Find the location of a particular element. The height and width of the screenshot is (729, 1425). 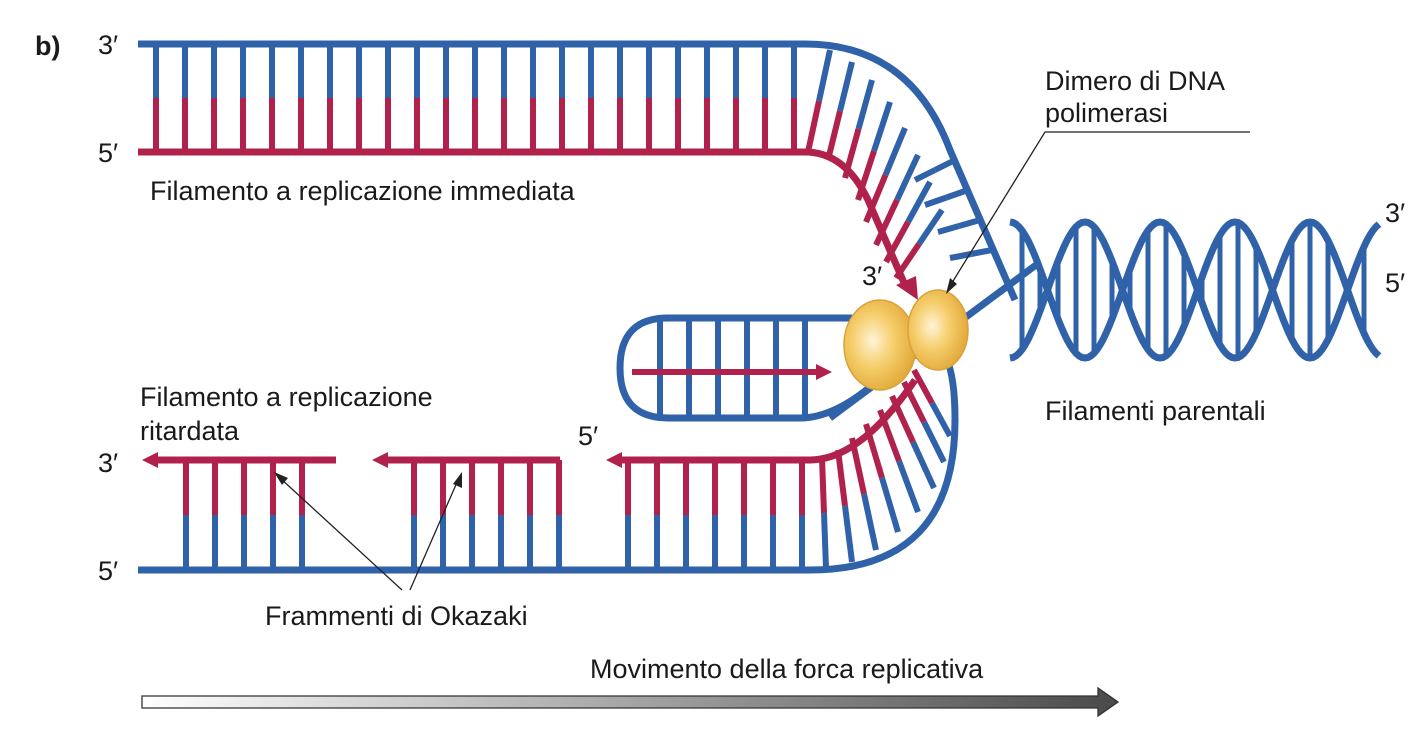

lagging-3-prime-label: 3′ is located at coordinates (108, 463).